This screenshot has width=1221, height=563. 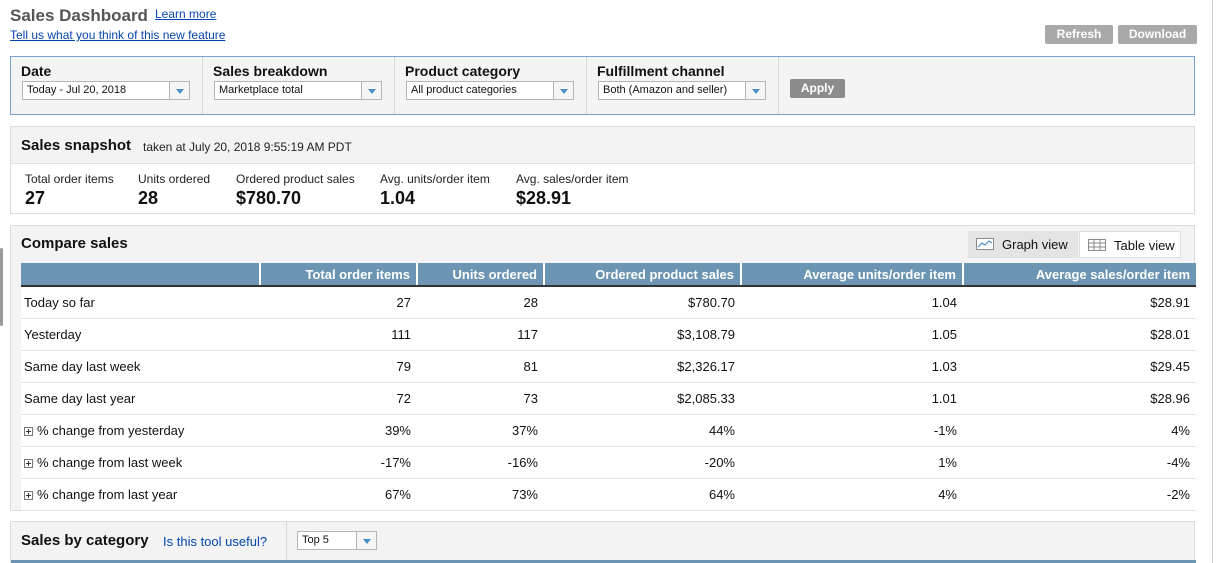 What do you see at coordinates (480, 430) in the screenshot?
I see `change-cell: 37%` at bounding box center [480, 430].